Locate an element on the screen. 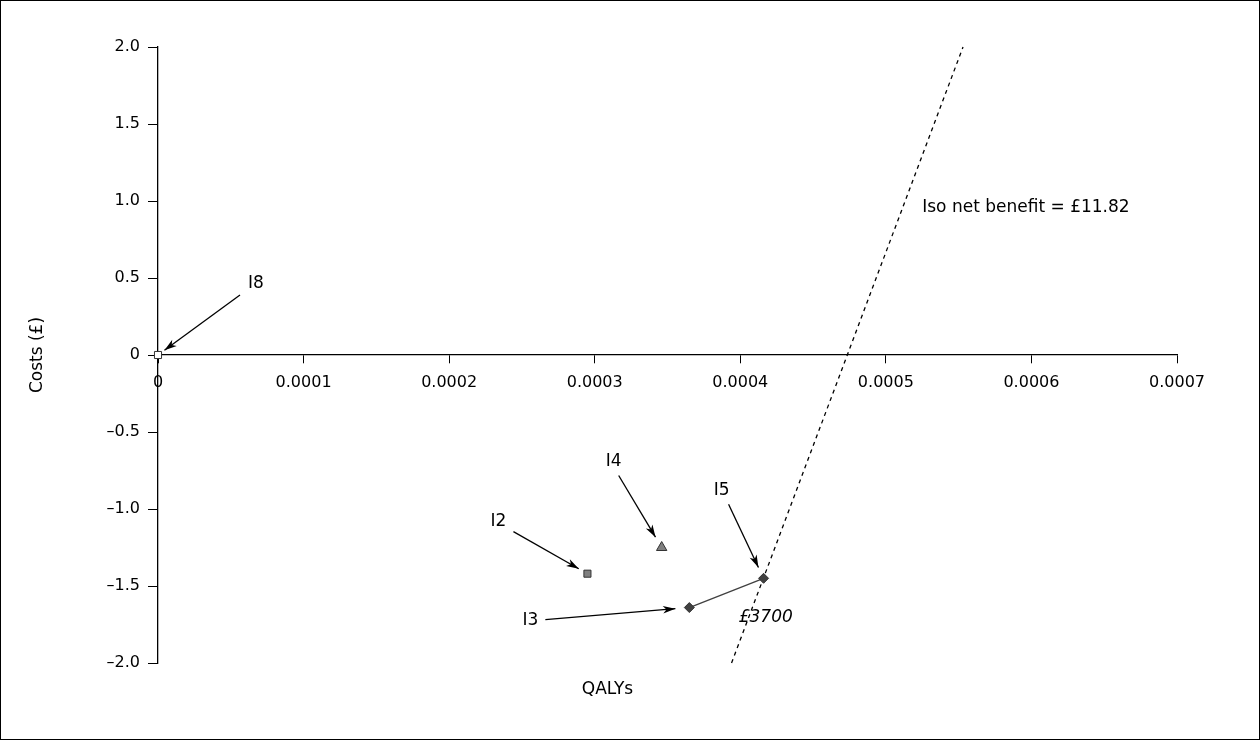 The width and height of the screenshot is (1260, 740). y-axis-title: Costs (£) is located at coordinates (36, 355).